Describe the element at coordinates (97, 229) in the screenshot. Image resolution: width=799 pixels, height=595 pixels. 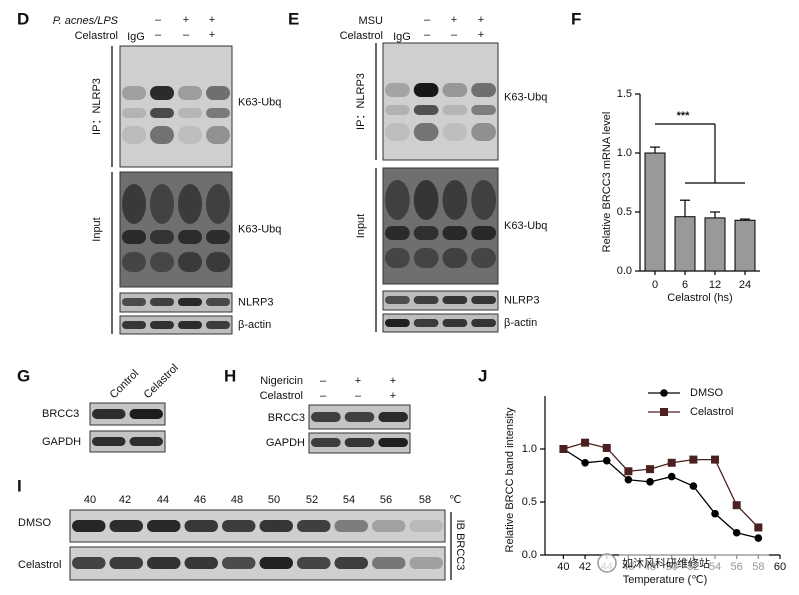
I see `input-label: Input` at that location.